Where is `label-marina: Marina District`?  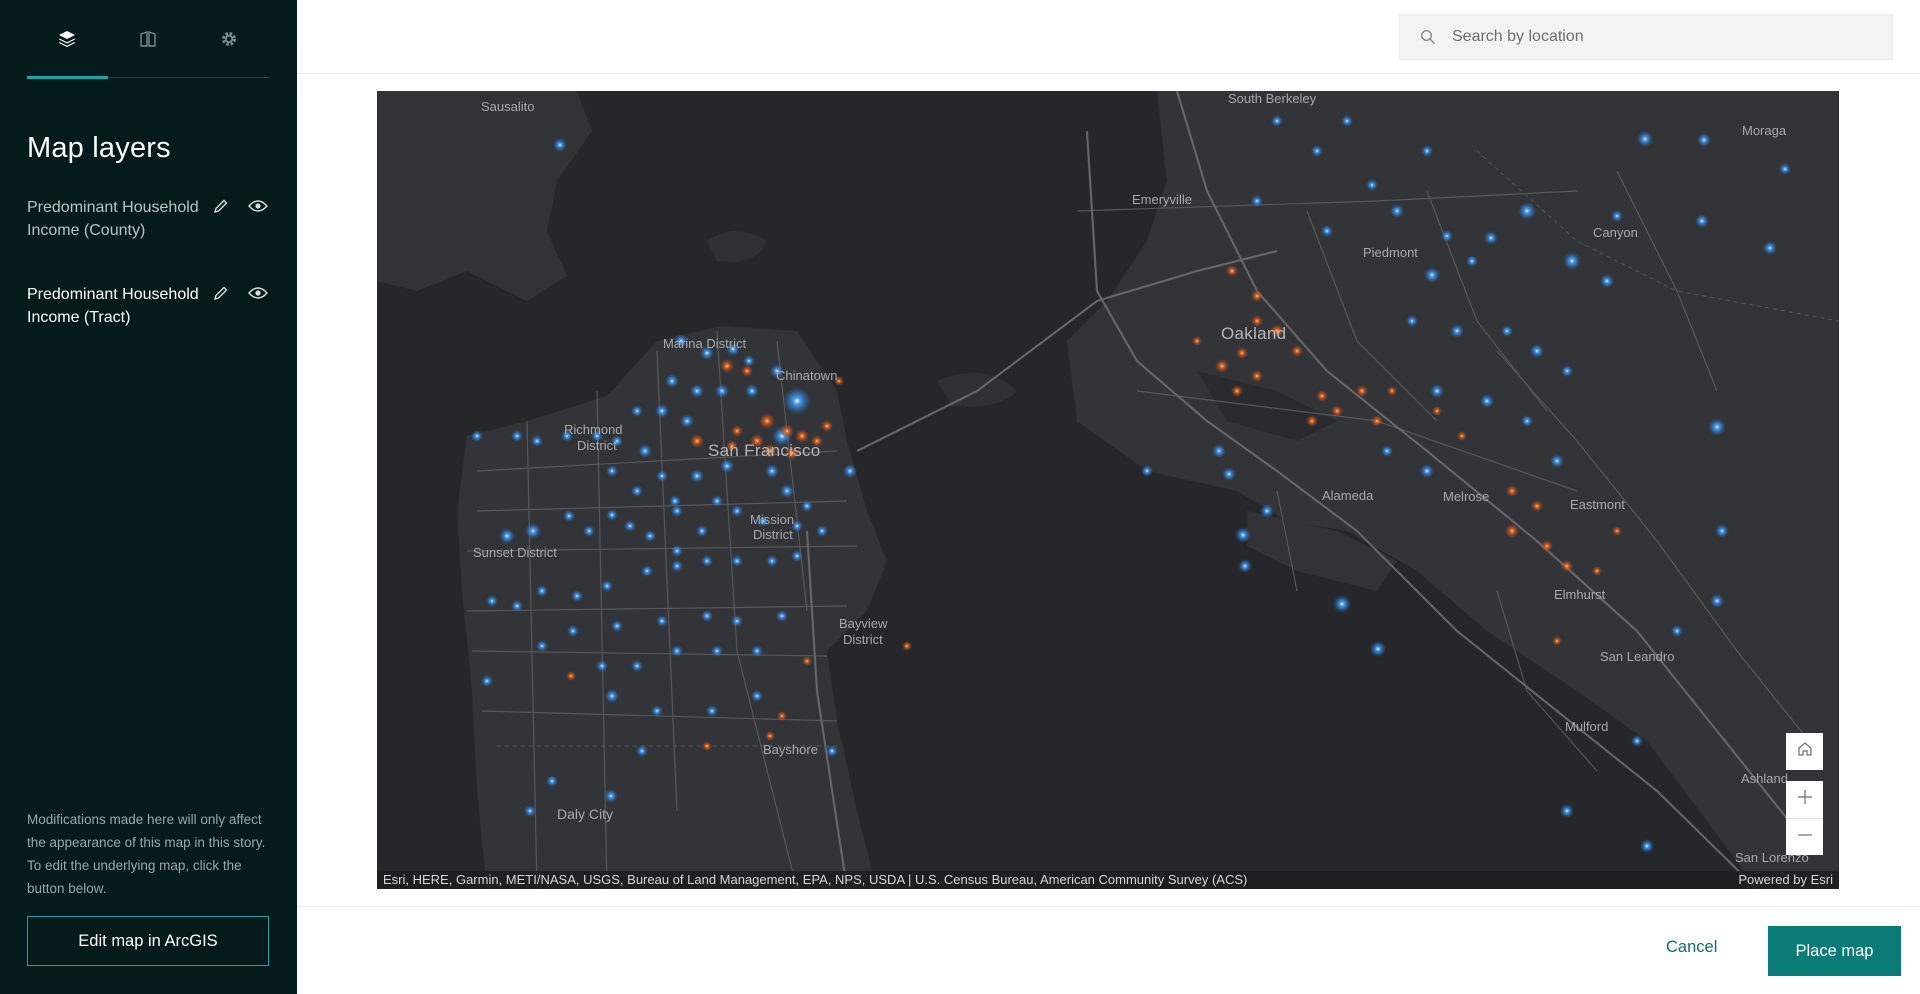
label-marina: Marina District is located at coordinates (705, 343).